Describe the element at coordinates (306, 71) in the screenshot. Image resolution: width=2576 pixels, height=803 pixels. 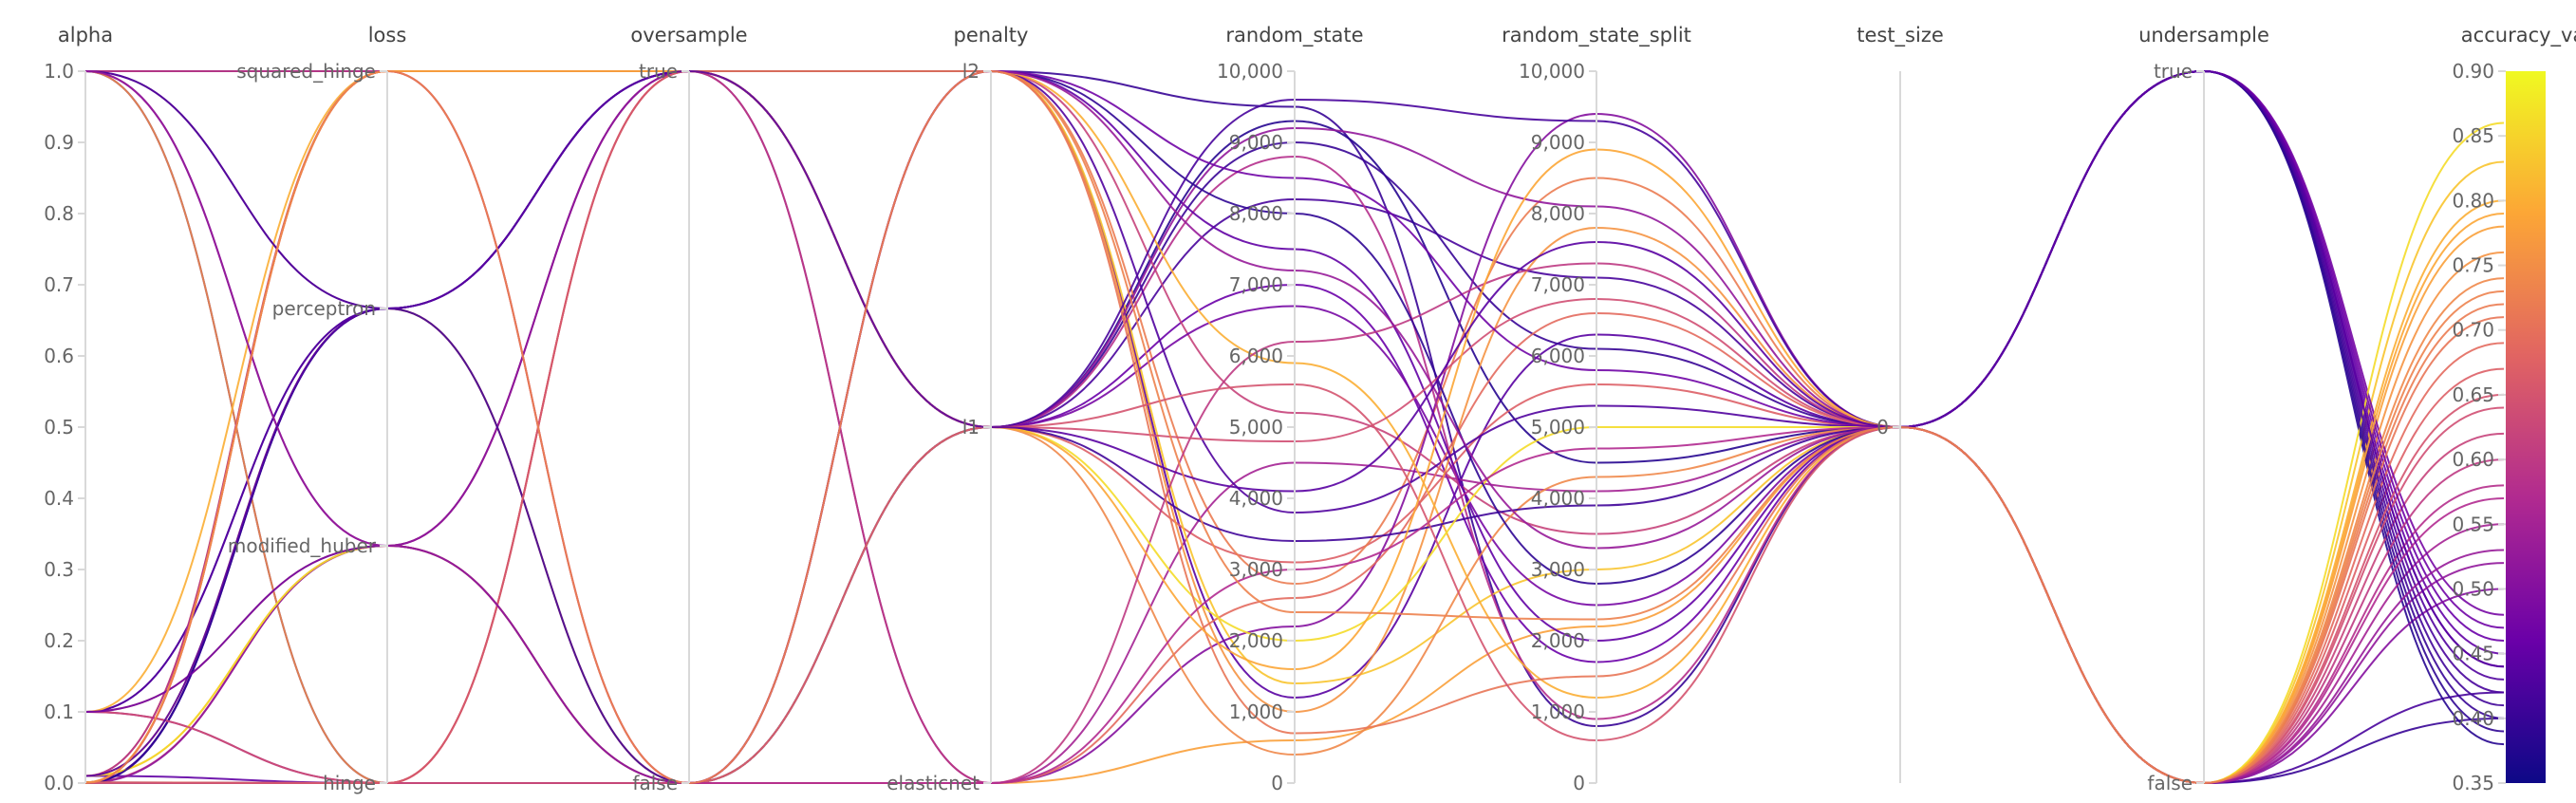
I see `tick-label: squared_hinge` at that location.